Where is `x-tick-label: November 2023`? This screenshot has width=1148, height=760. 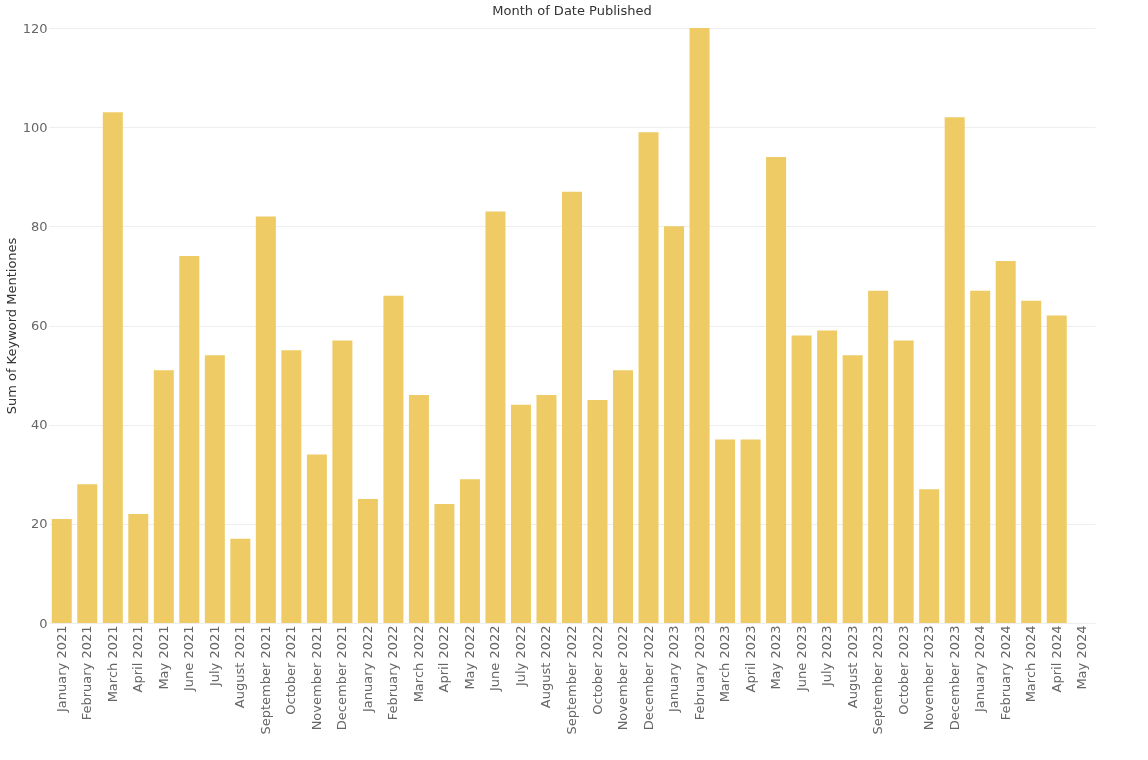
x-tick-label: November 2023 is located at coordinates (929, 678).